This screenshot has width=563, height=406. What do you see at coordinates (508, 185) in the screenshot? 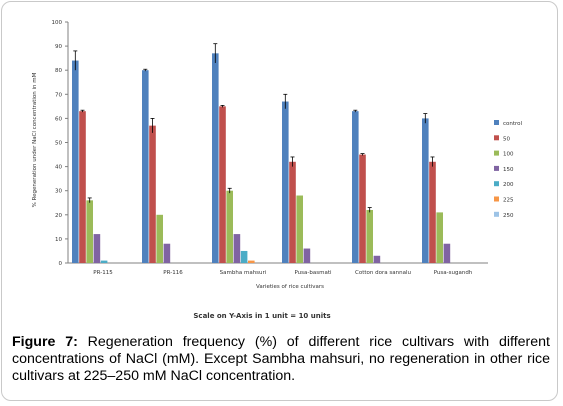
I see `legend-label: 200` at bounding box center [508, 185].